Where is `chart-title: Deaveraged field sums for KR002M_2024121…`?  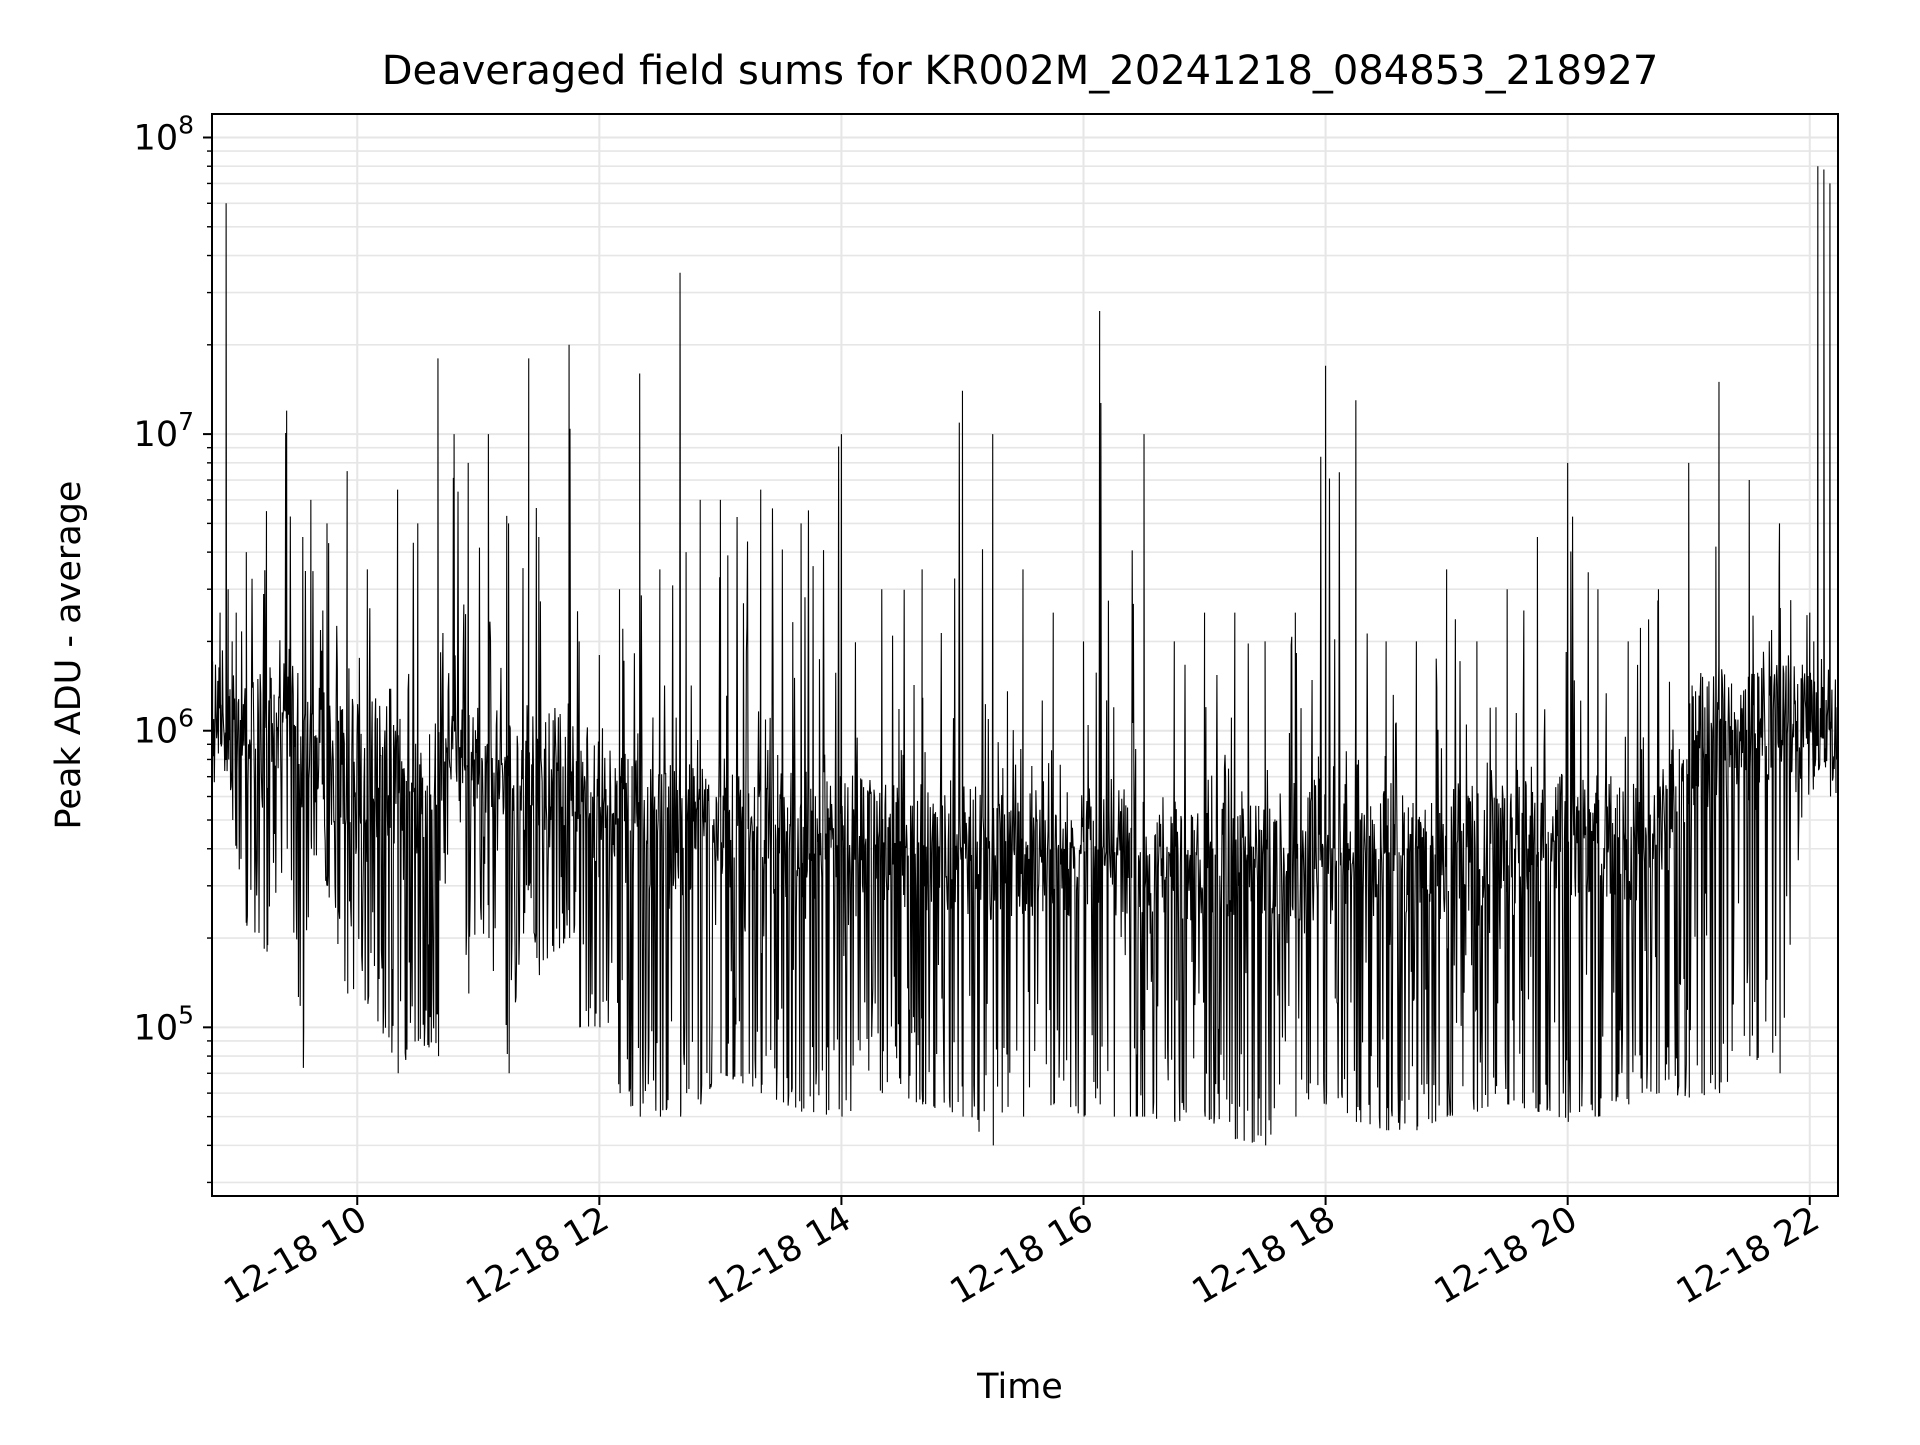 chart-title: Deaveraged field sums for KR002M_2024121… is located at coordinates (1020, 71).